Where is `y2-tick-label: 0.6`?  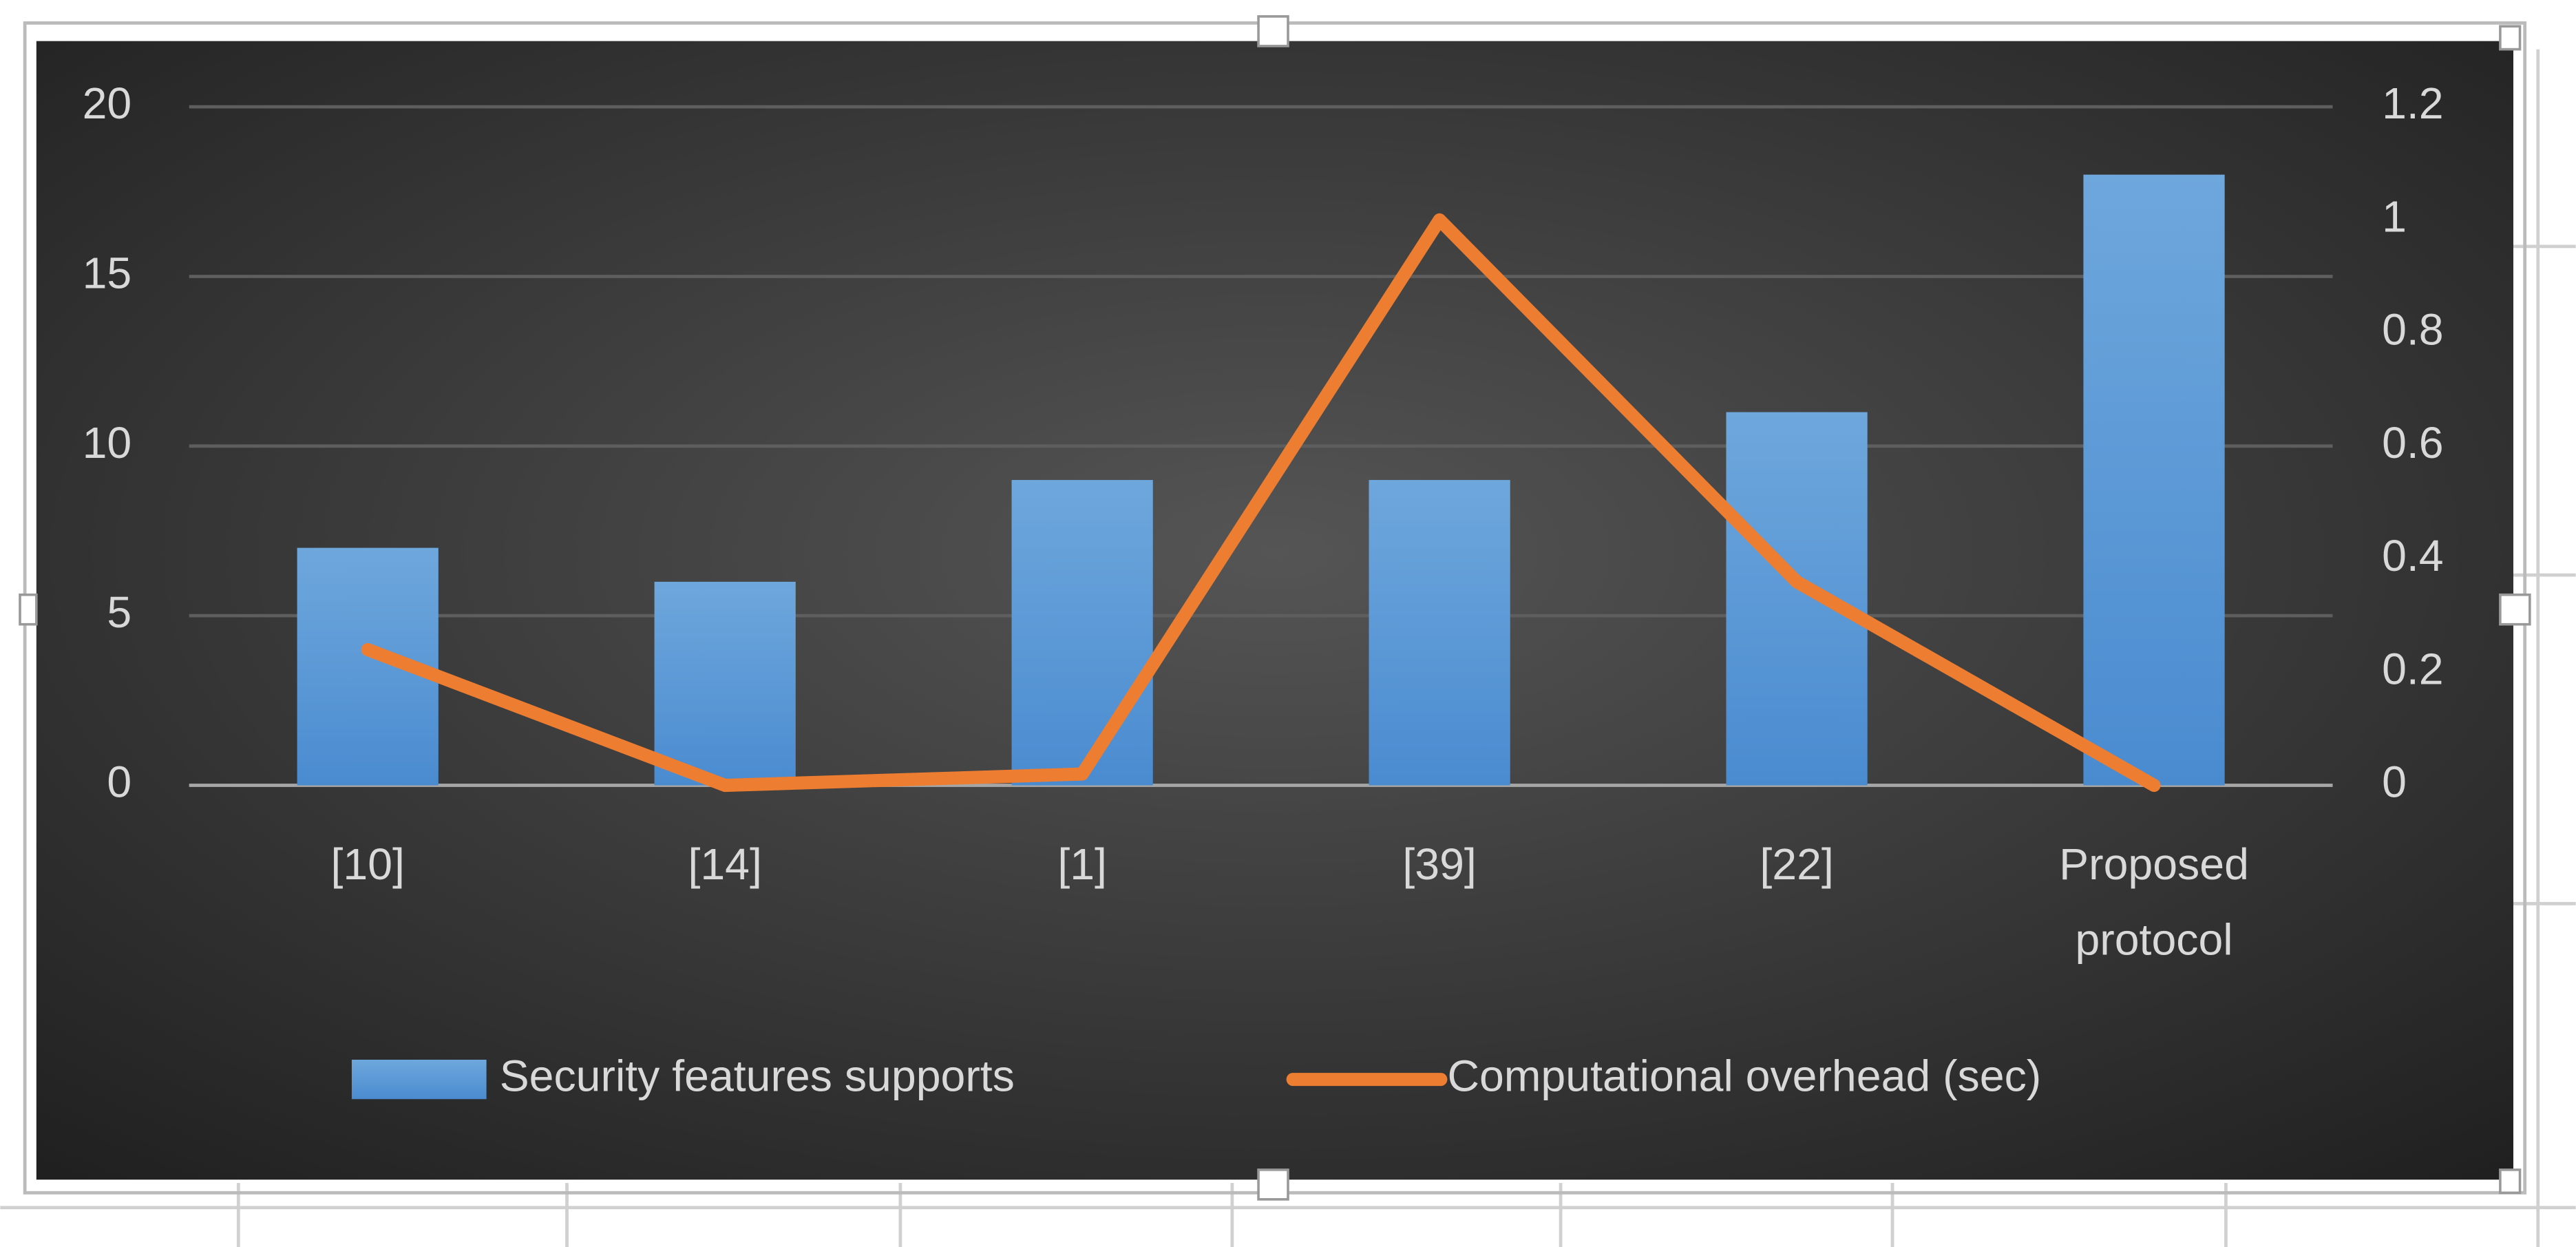 y2-tick-label: 0.6 is located at coordinates (2413, 443).